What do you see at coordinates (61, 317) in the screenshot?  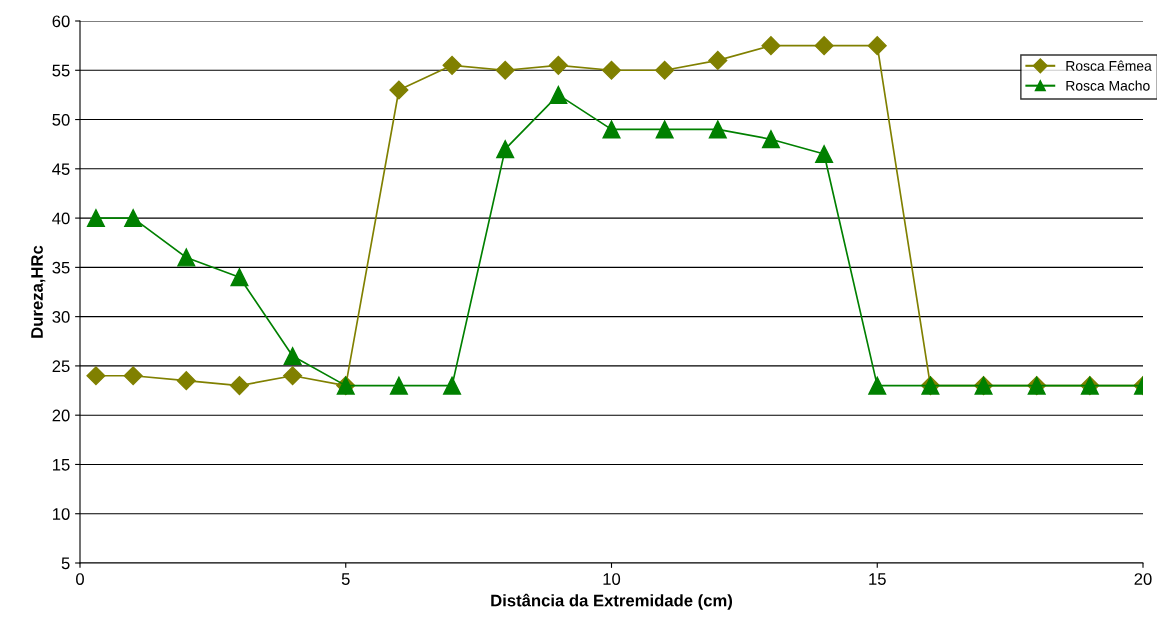 I see `y-tick-label: 30` at bounding box center [61, 317].